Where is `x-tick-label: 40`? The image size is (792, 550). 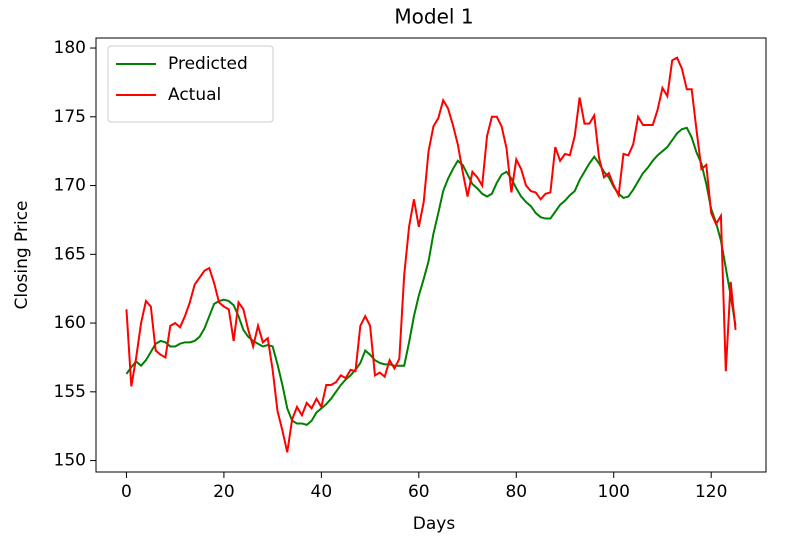
x-tick-label: 40 is located at coordinates (322, 492).